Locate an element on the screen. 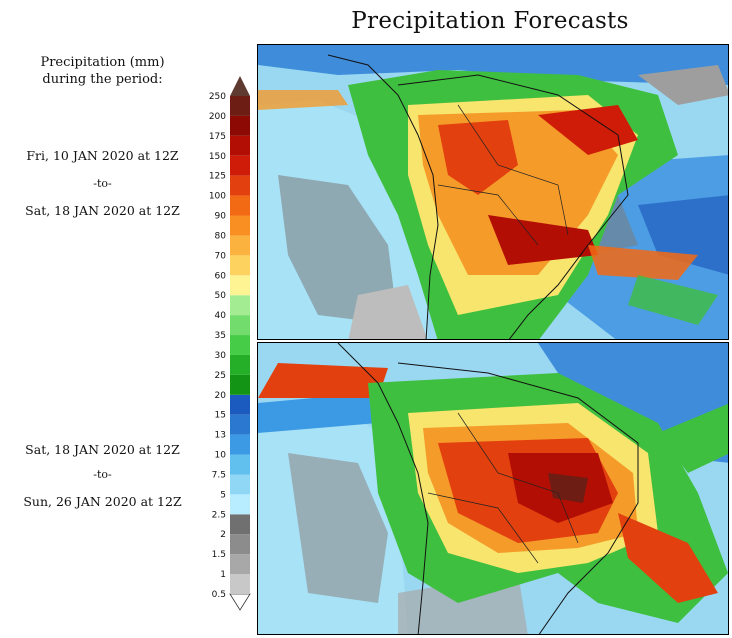 This screenshot has height=638, width=732. colorbar-tick-label: 50 is located at coordinates (221, 296).